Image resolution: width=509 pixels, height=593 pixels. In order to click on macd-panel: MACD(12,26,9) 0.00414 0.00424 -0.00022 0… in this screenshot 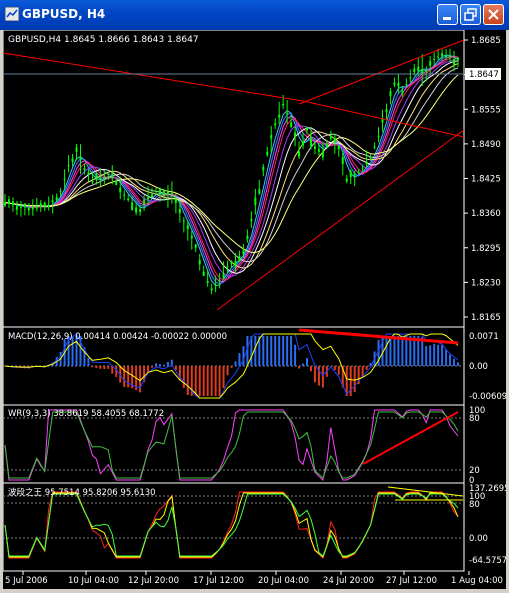, I will do `click(233, 366)`.